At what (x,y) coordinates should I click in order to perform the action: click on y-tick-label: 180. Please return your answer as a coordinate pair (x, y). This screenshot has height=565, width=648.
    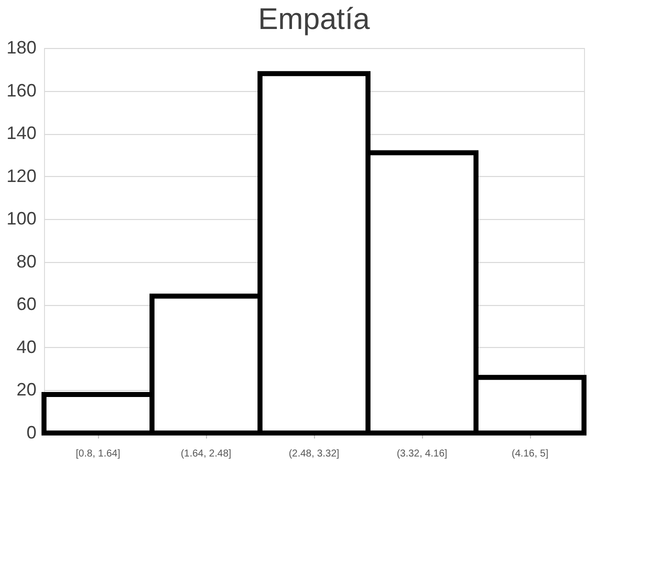
    Looking at the image, I should click on (21, 48).